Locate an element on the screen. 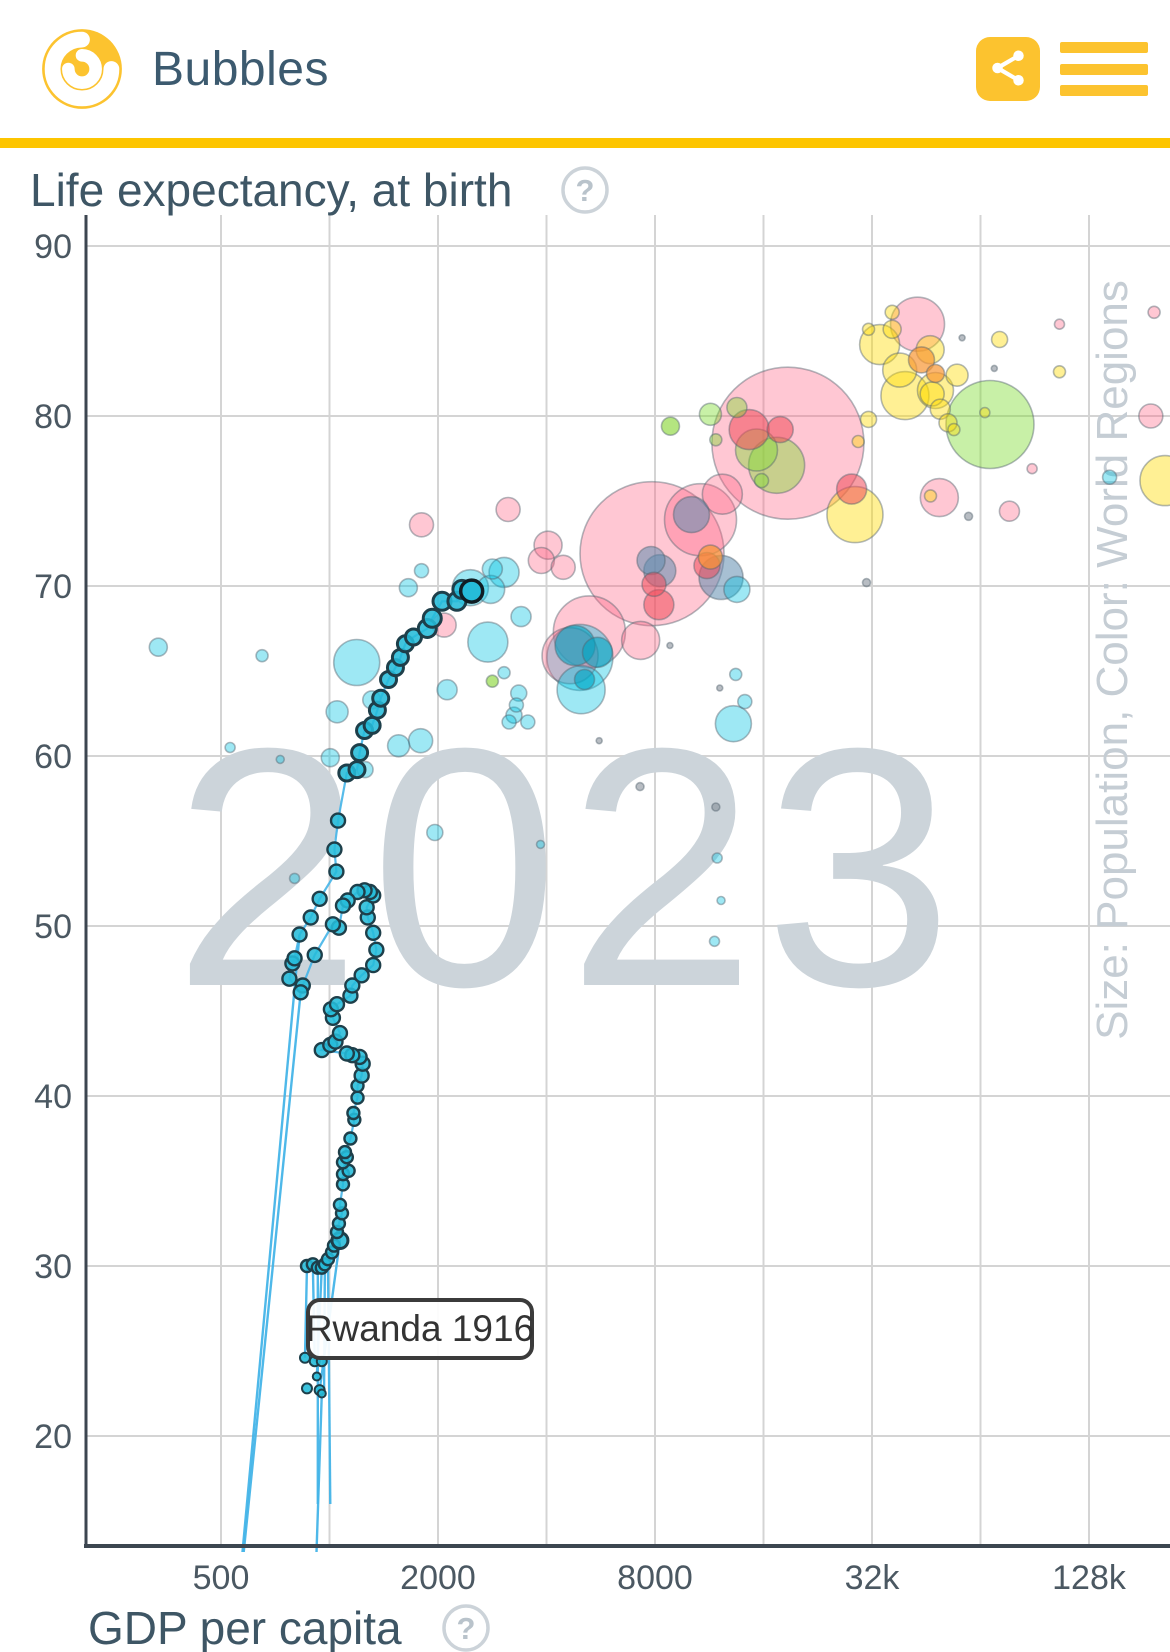 This screenshot has width=1170, height=1652. selected-country-bubble is located at coordinates (471, 591).